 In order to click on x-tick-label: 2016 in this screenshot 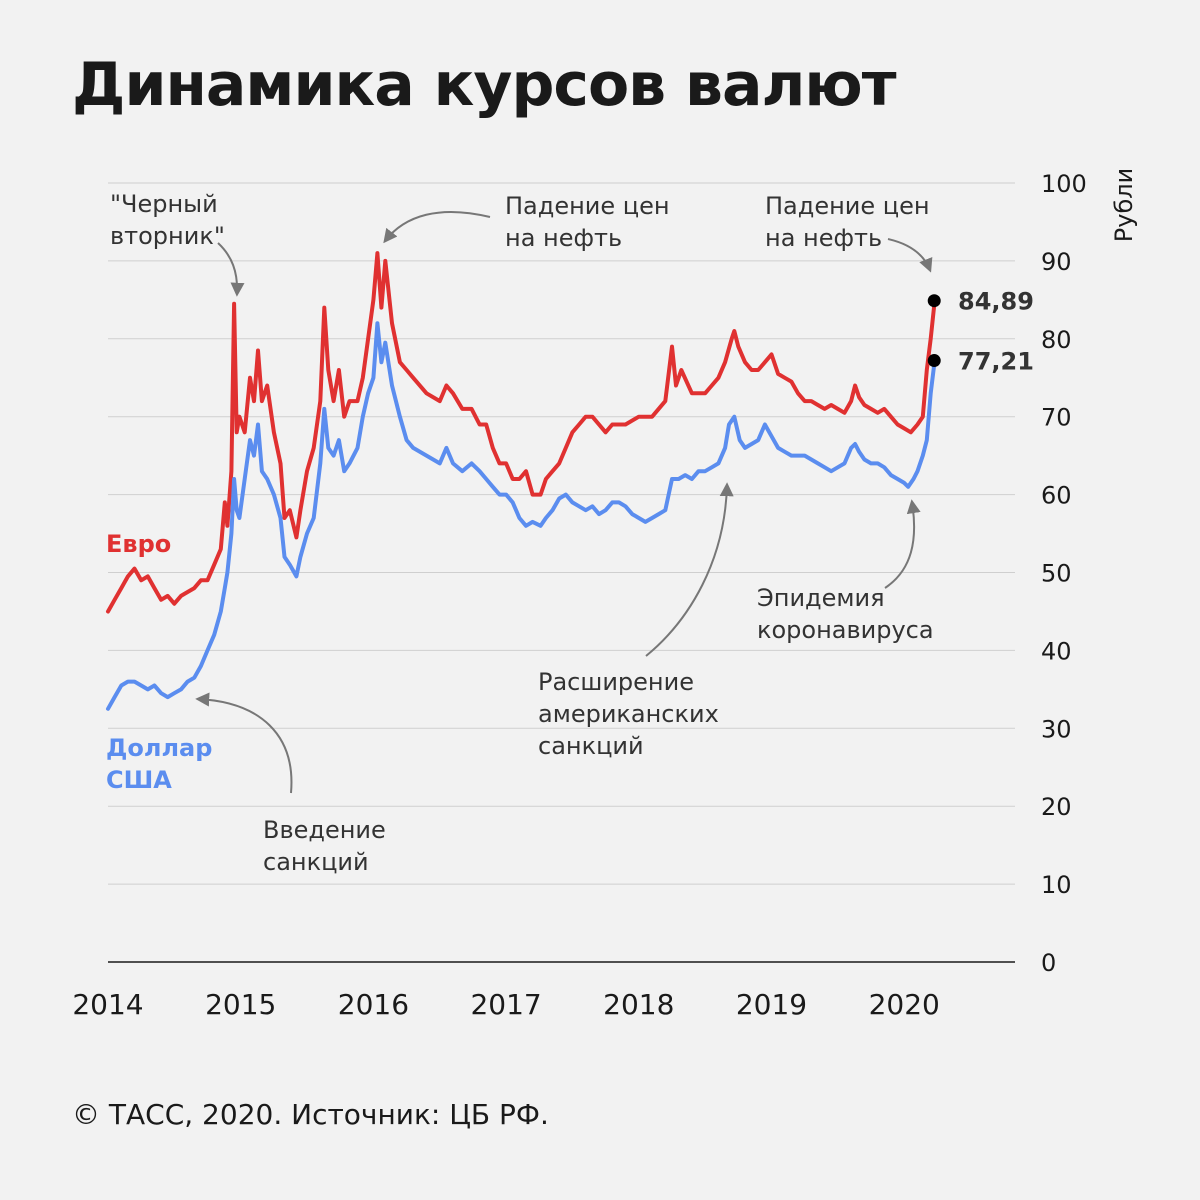, I will do `click(373, 1004)`.